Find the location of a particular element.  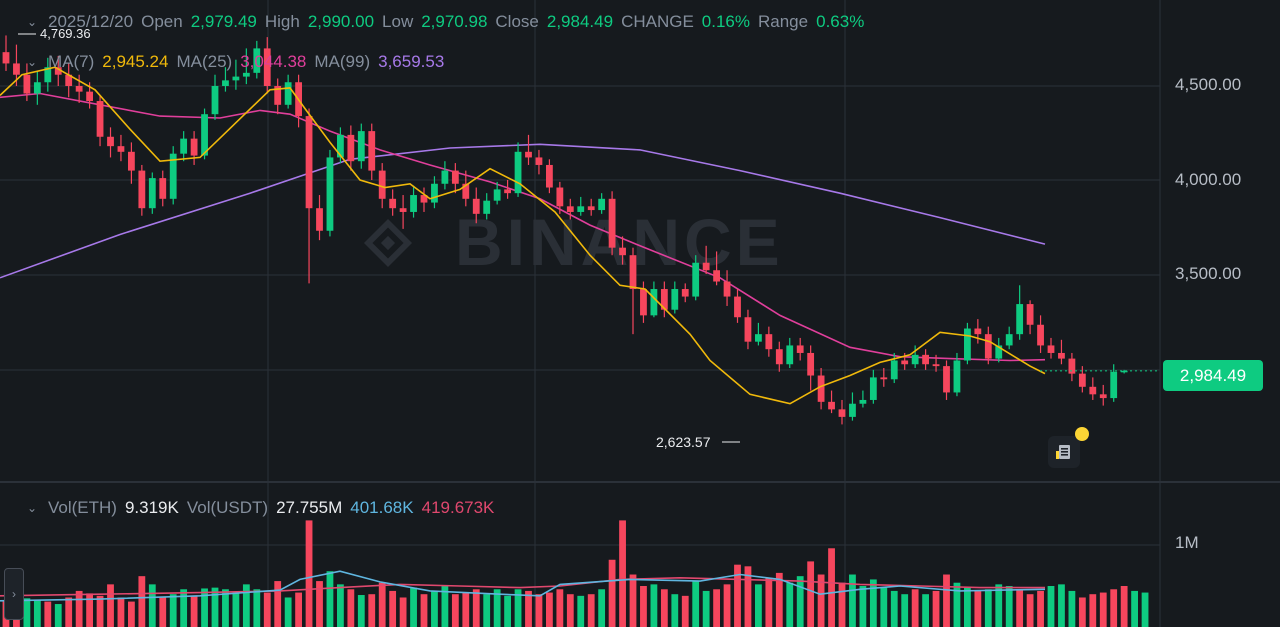

range-label: Range is located at coordinates (783, 21).